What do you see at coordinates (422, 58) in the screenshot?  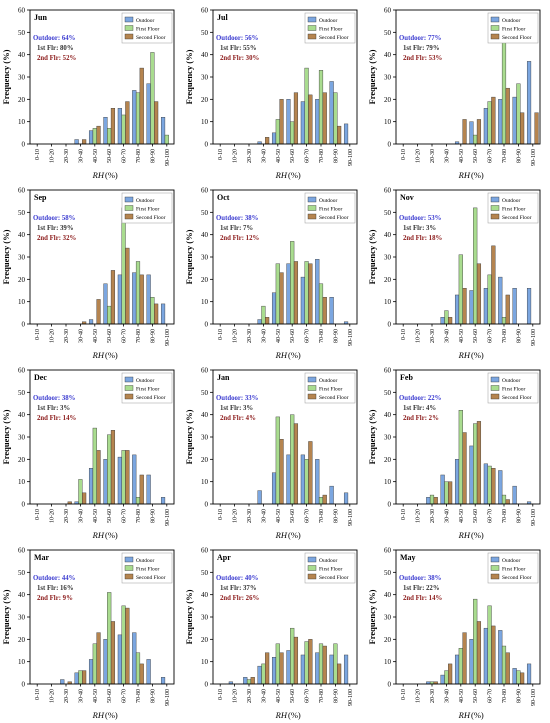 I see `annotation-second-floor: 2nd Flr: 53%` at bounding box center [422, 58].